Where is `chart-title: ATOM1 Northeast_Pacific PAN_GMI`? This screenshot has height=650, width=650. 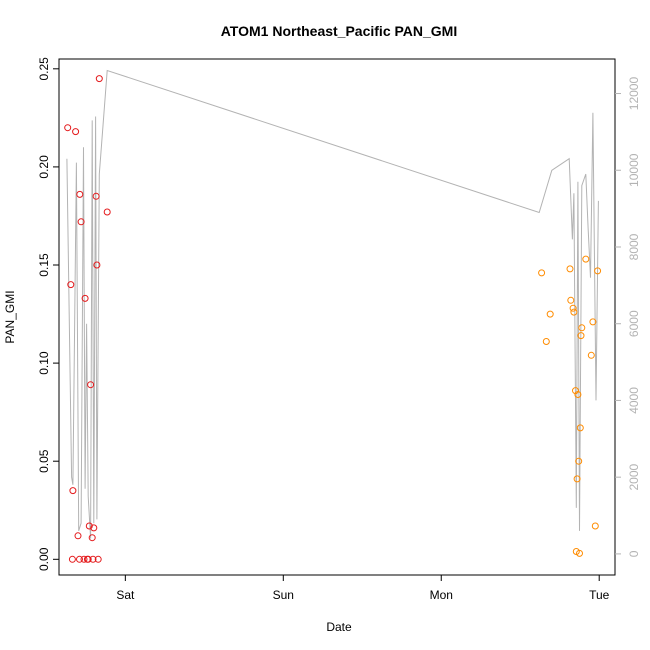 chart-title: ATOM1 Northeast_Pacific PAN_GMI is located at coordinates (339, 31).